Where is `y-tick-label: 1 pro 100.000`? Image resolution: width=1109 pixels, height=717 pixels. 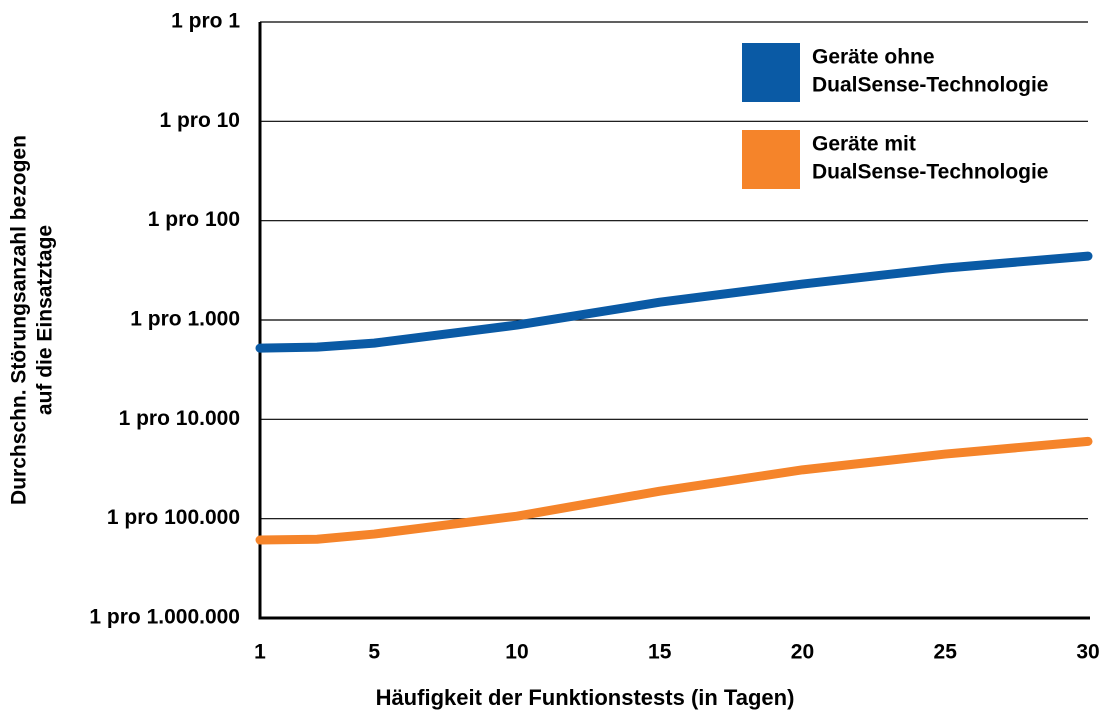 y-tick-label: 1 pro 100.000 is located at coordinates (173, 517).